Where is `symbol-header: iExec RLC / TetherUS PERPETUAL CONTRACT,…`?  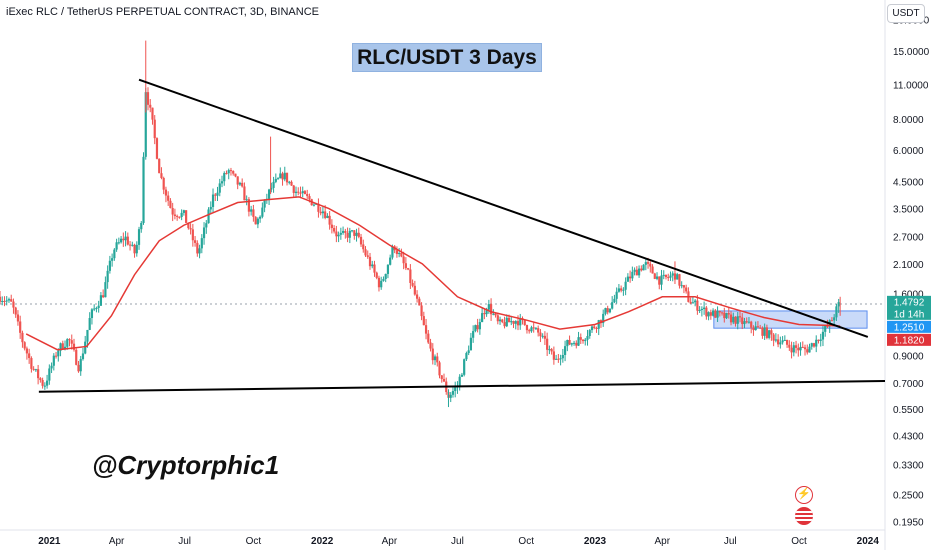
symbol-header: iExec RLC / TetherUS PERPETUAL CONTRACT,… is located at coordinates (162, 12).